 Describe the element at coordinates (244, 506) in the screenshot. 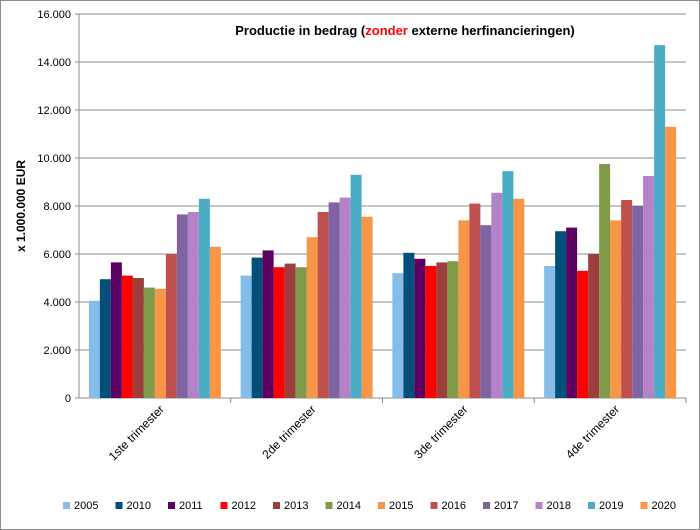

I see `legend-label: 2012` at that location.